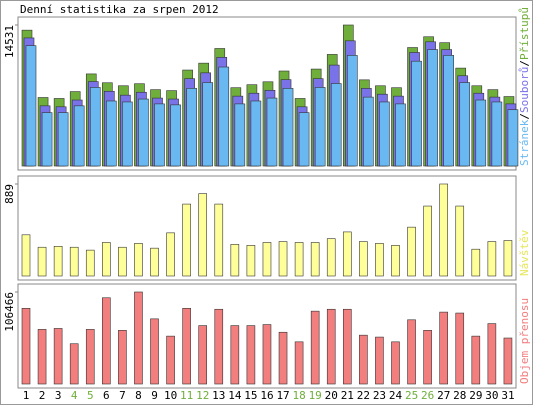 This screenshot has height=409, width=533. What do you see at coordinates (282, 395) in the screenshot?
I see `x-tick-label: 17` at bounding box center [282, 395].